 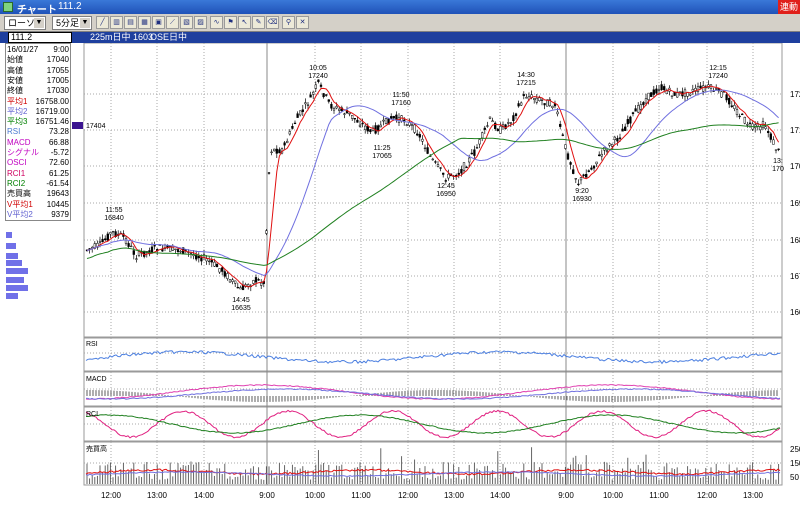 I want to click on info-row: 終値 17030, so click(x=38, y=91).